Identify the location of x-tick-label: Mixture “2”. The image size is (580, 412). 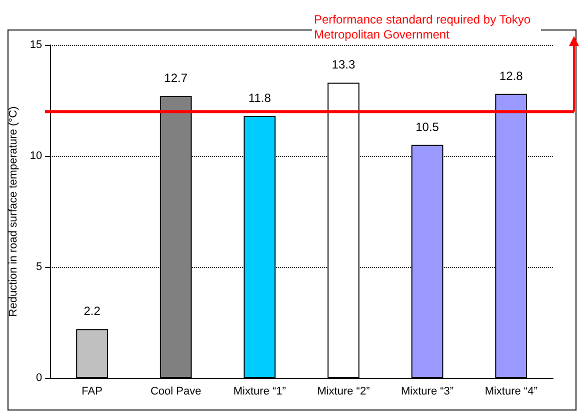
(343, 392).